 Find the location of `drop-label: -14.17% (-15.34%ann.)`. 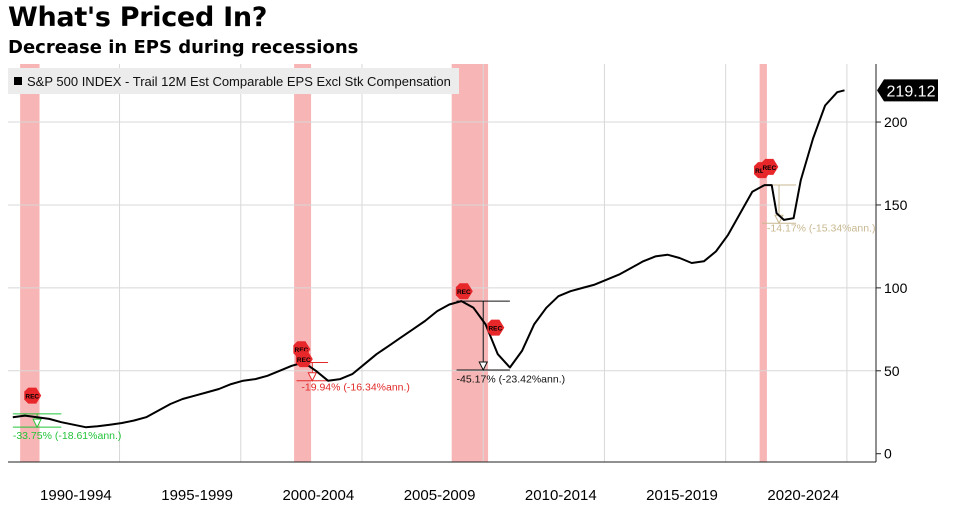

drop-label: -14.17% (-15.34%ann.) is located at coordinates (821, 228).